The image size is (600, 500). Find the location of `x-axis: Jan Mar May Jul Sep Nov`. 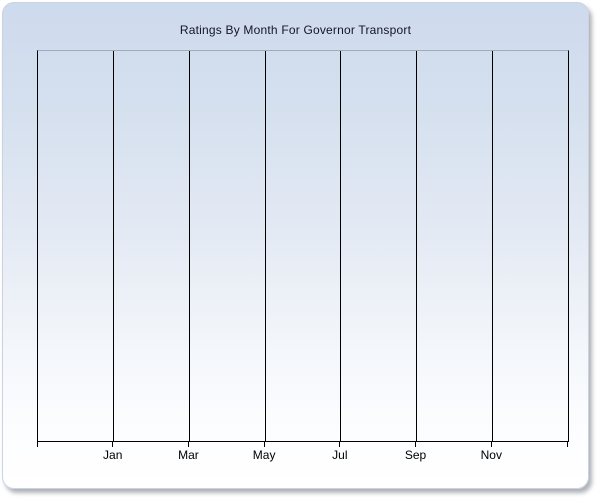

x-axis: Jan Mar May Jul Sep Nov is located at coordinates (302, 454).